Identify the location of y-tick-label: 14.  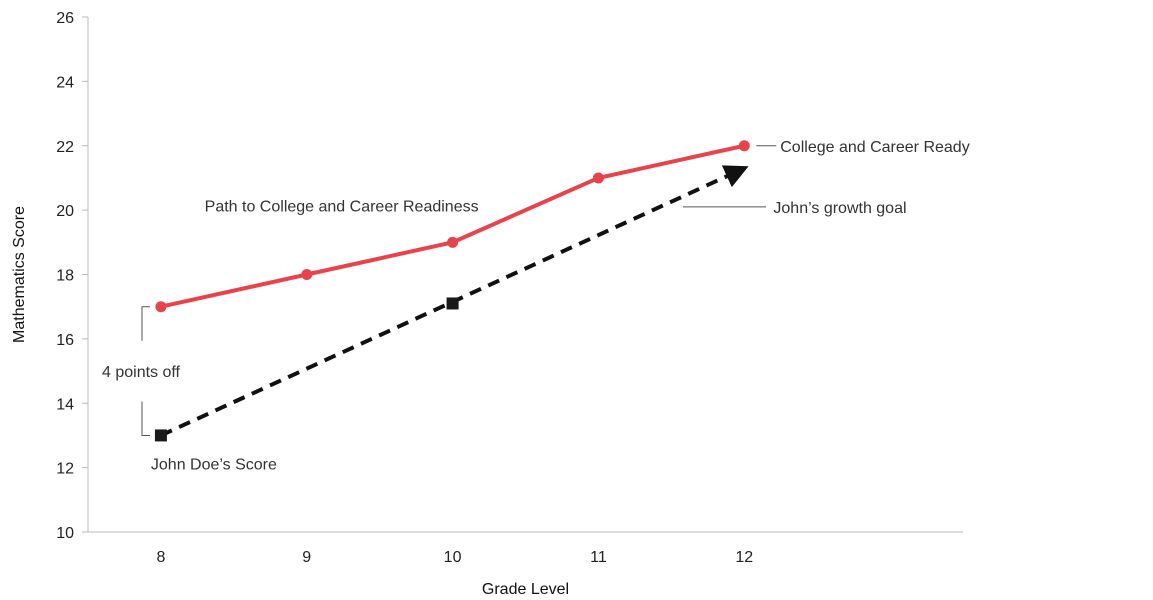
(65, 404).